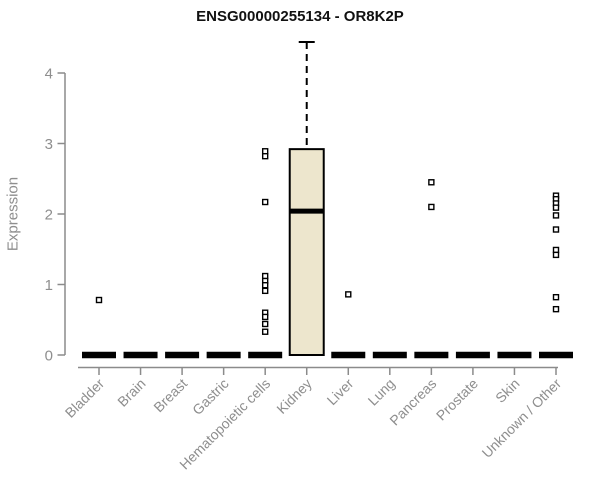 The width and height of the screenshot is (600, 500). I want to click on x-tick-label-breast: Breast, so click(170, 395).